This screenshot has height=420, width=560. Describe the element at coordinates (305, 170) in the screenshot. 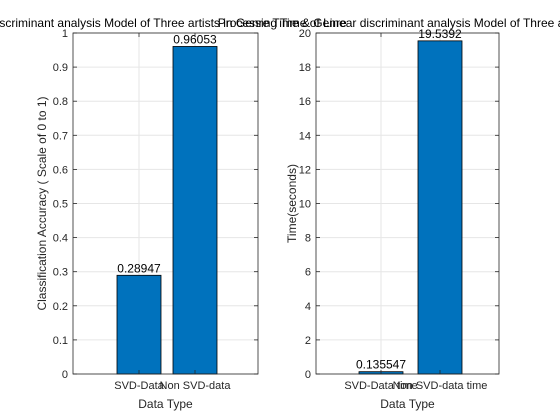

I see `y-tick-label: 12` at that location.